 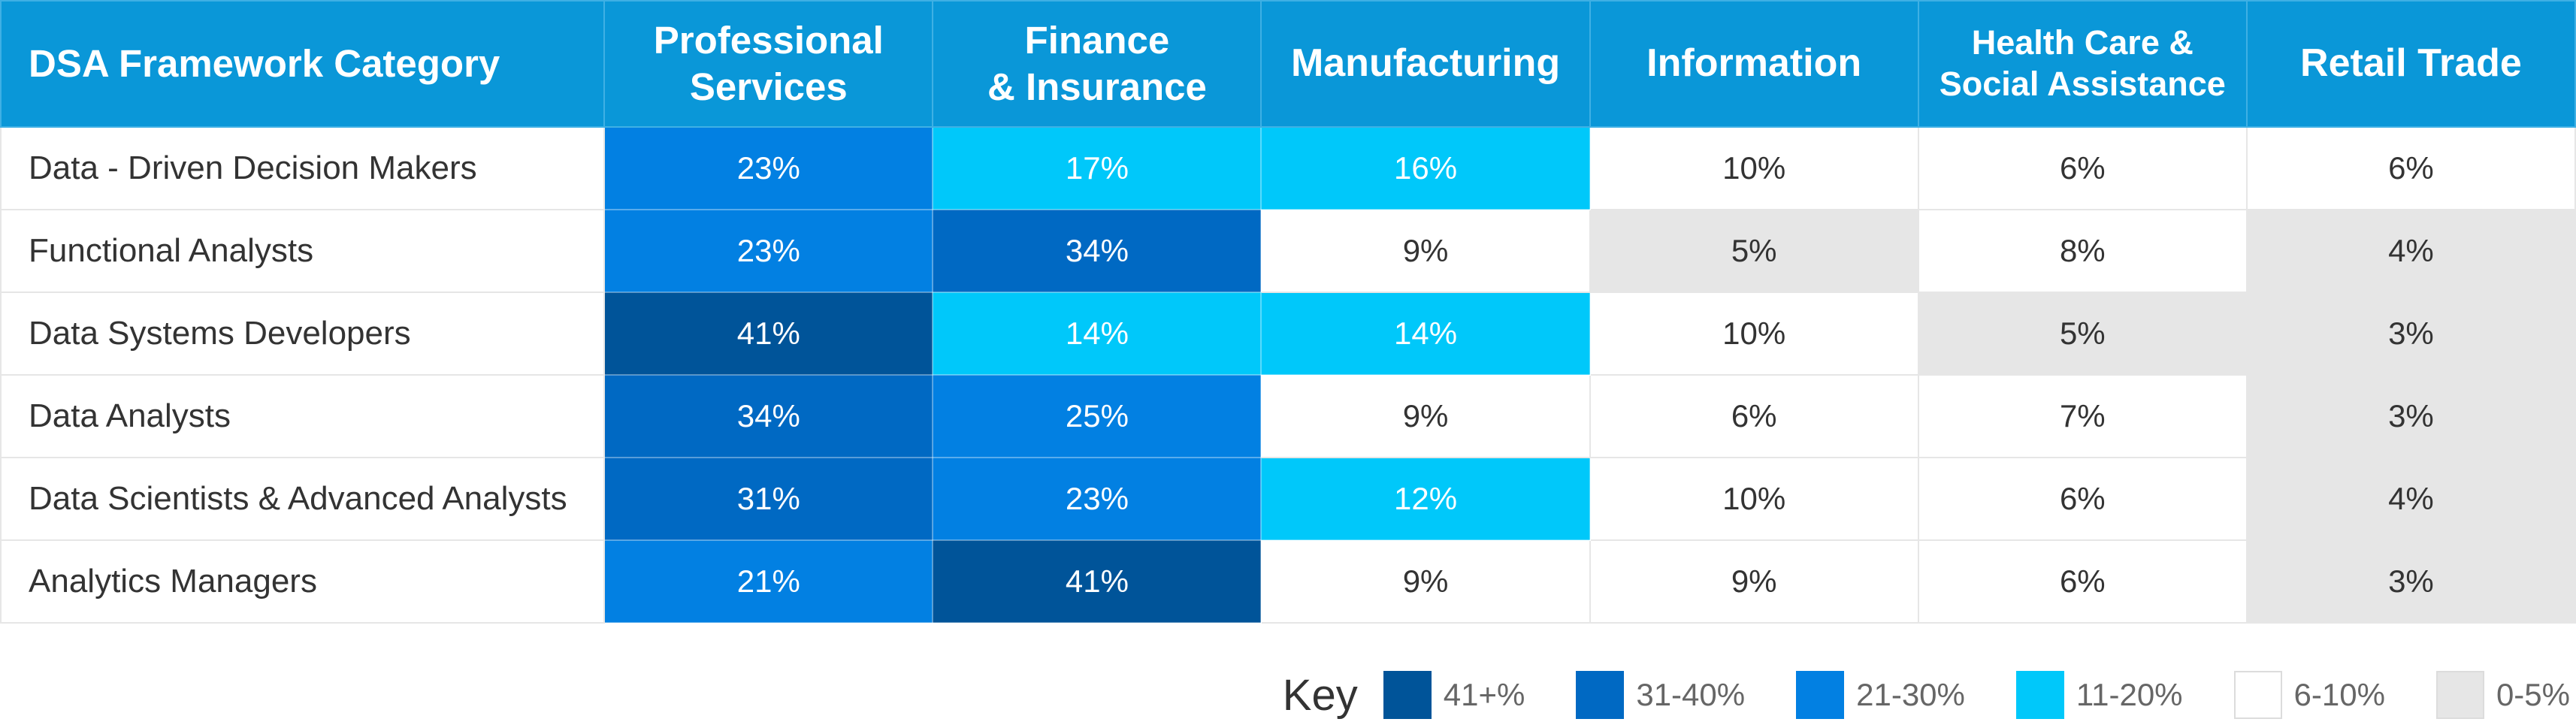 I want to click on legend-label: 11-20%, so click(x=2130, y=694).